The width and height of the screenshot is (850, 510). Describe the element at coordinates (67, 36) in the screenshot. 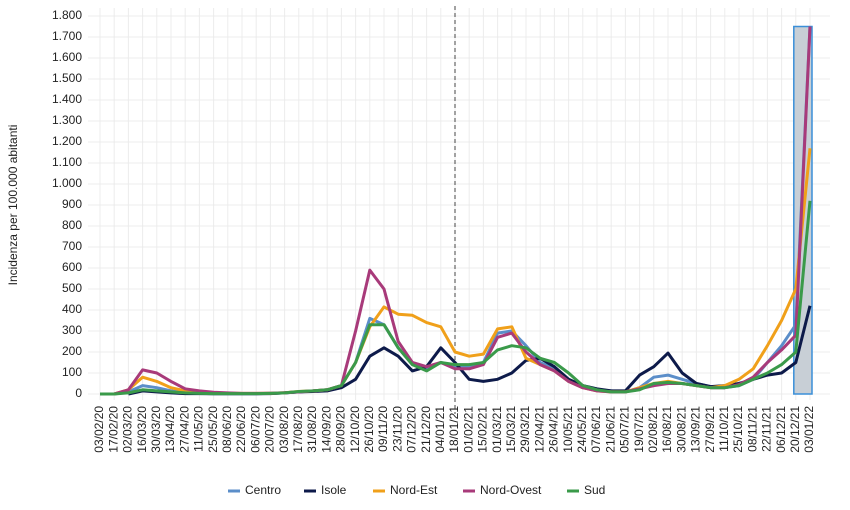

I see `y-tick-label: 1.700` at that location.